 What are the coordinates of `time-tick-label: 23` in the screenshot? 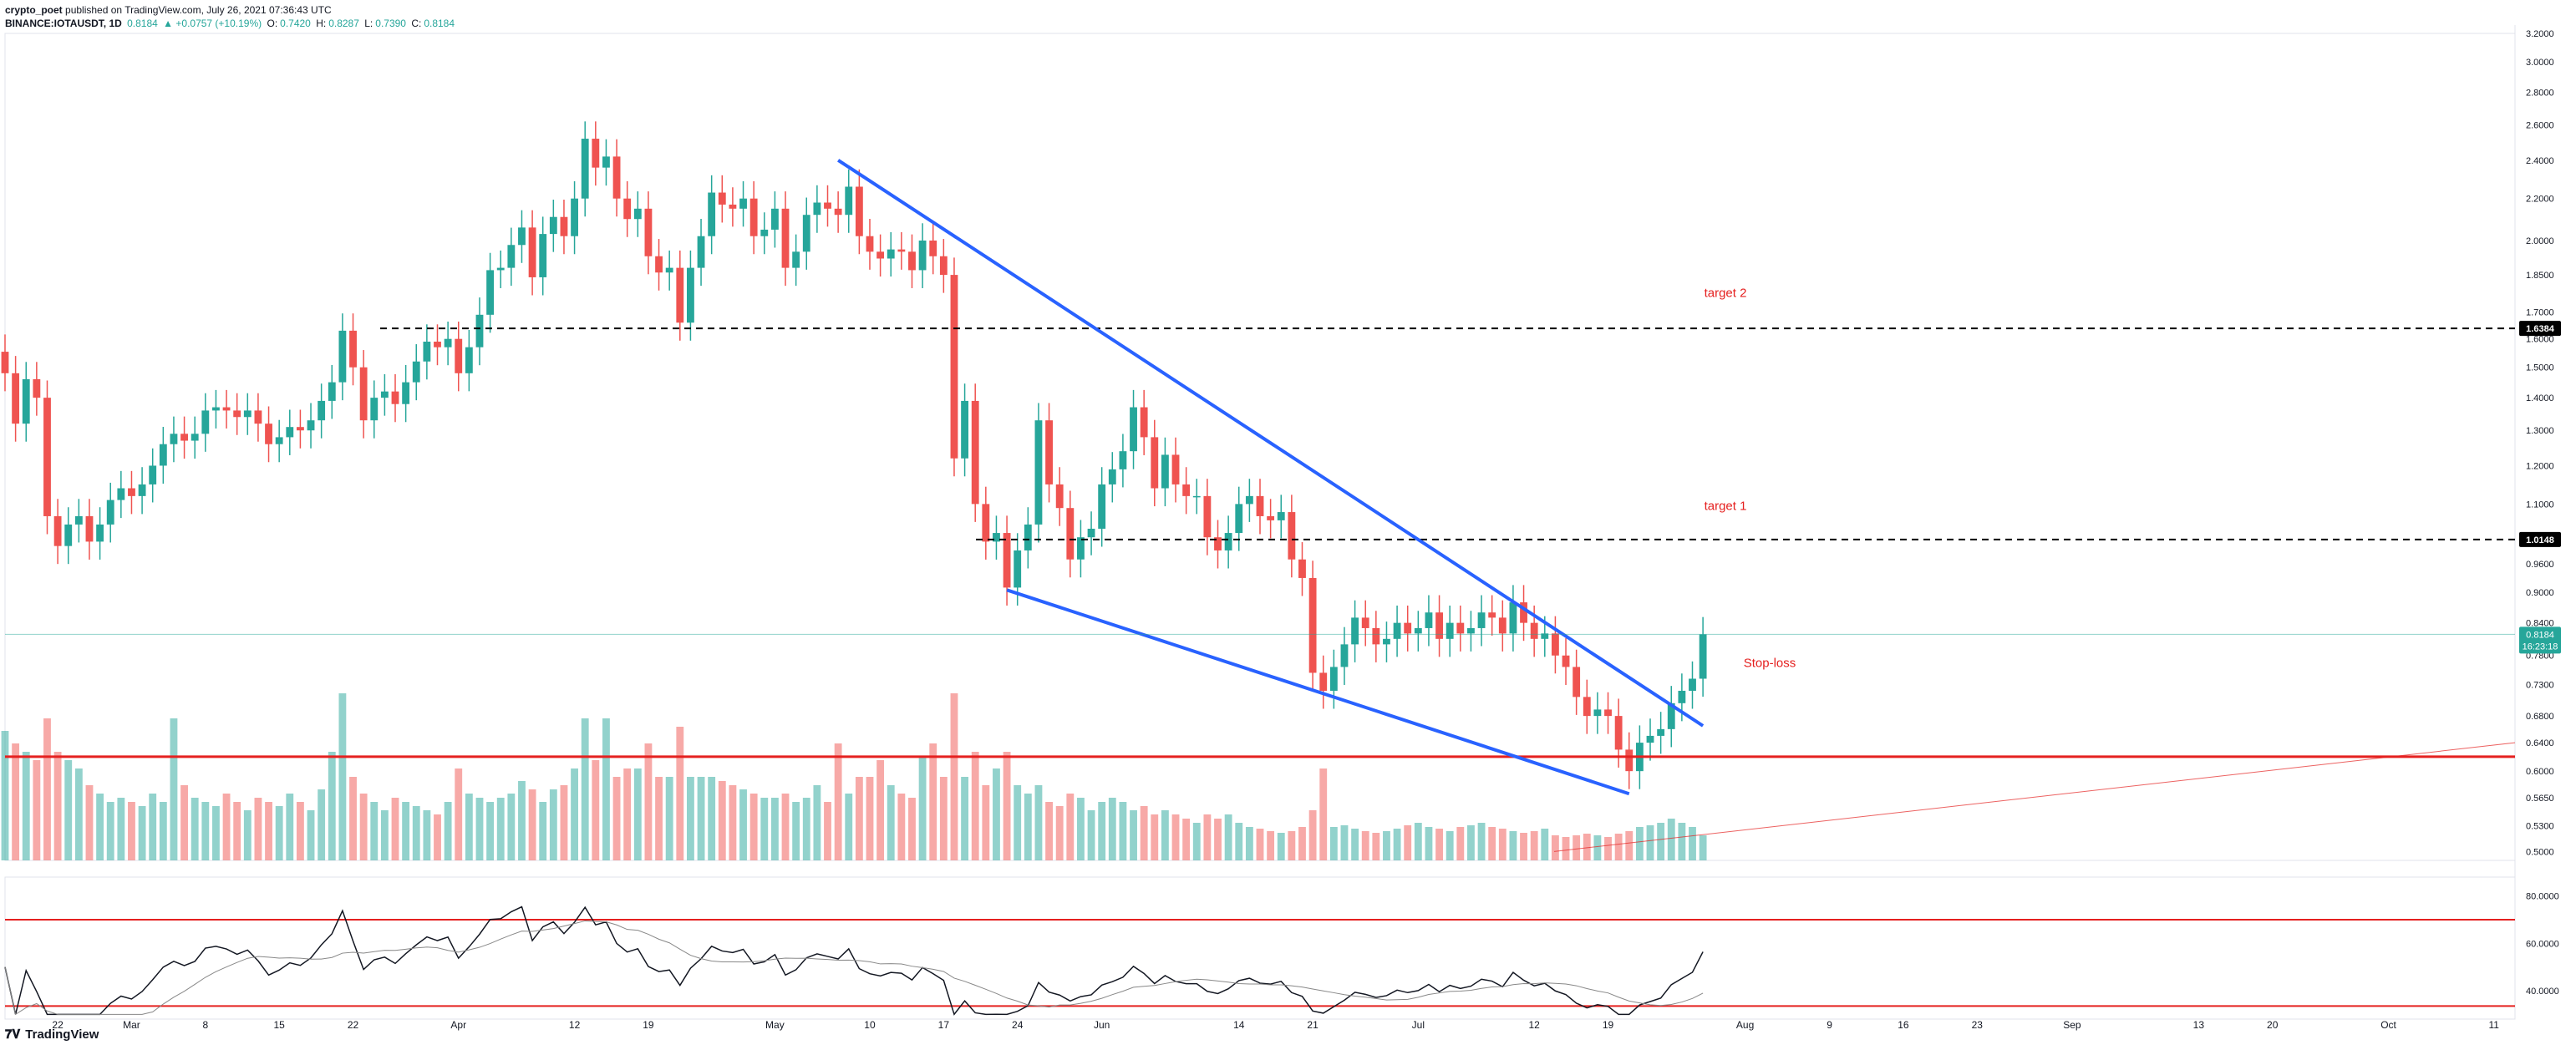 It's located at (1978, 1025).